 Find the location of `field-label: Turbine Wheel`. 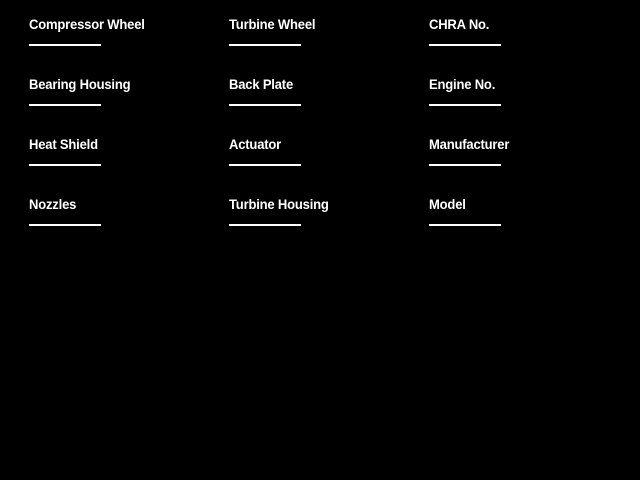

field-label: Turbine Wheel is located at coordinates (272, 24).